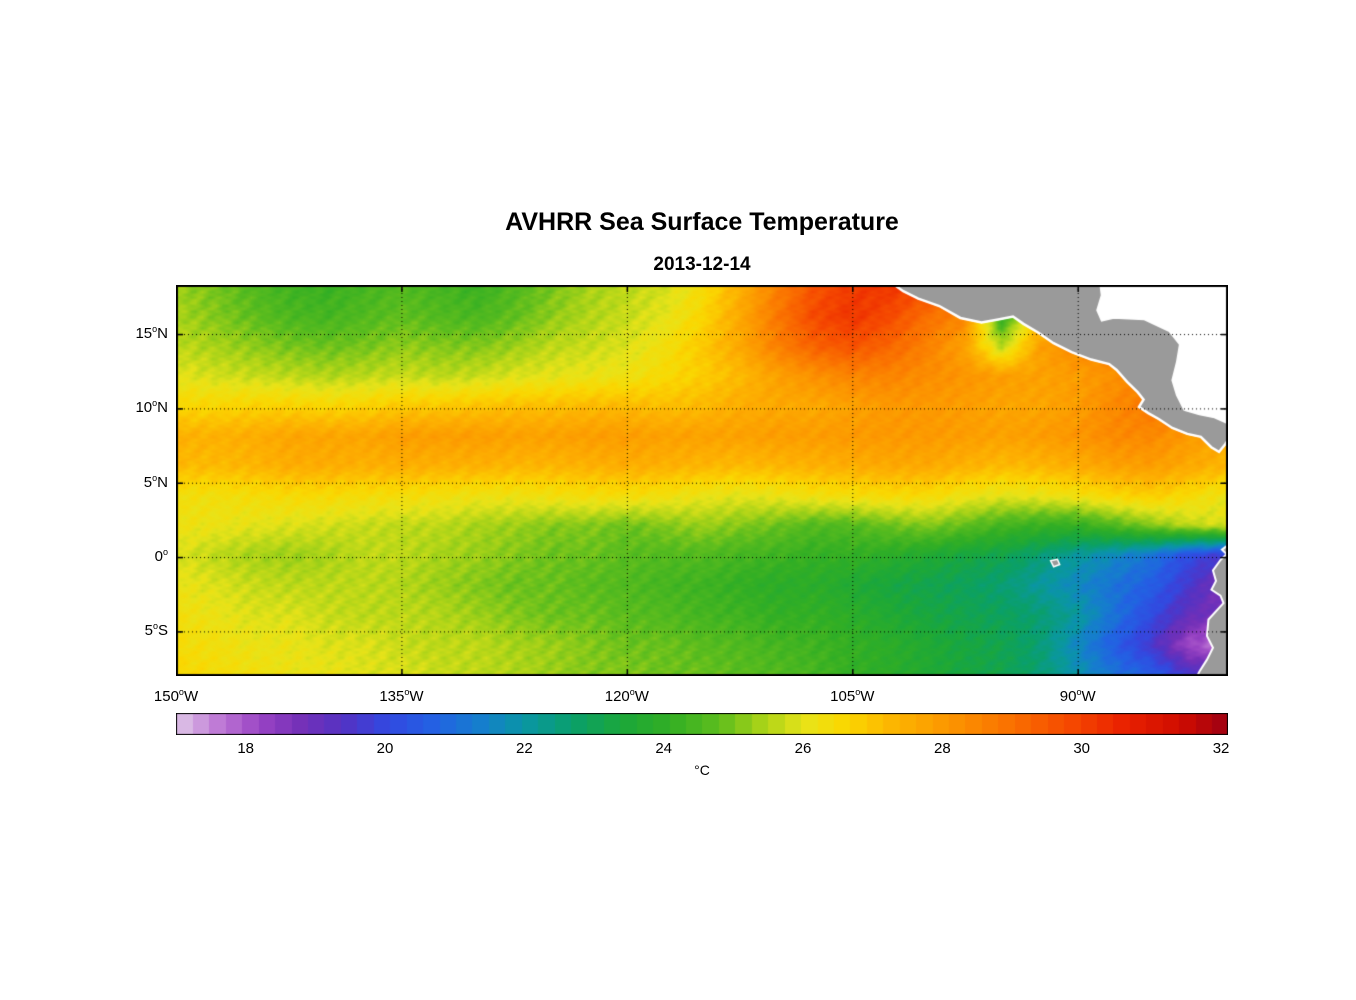 Image resolution: width=1356 pixels, height=1000 pixels. What do you see at coordinates (942, 748) in the screenshot?
I see `colorbar-tick-label: 28` at bounding box center [942, 748].